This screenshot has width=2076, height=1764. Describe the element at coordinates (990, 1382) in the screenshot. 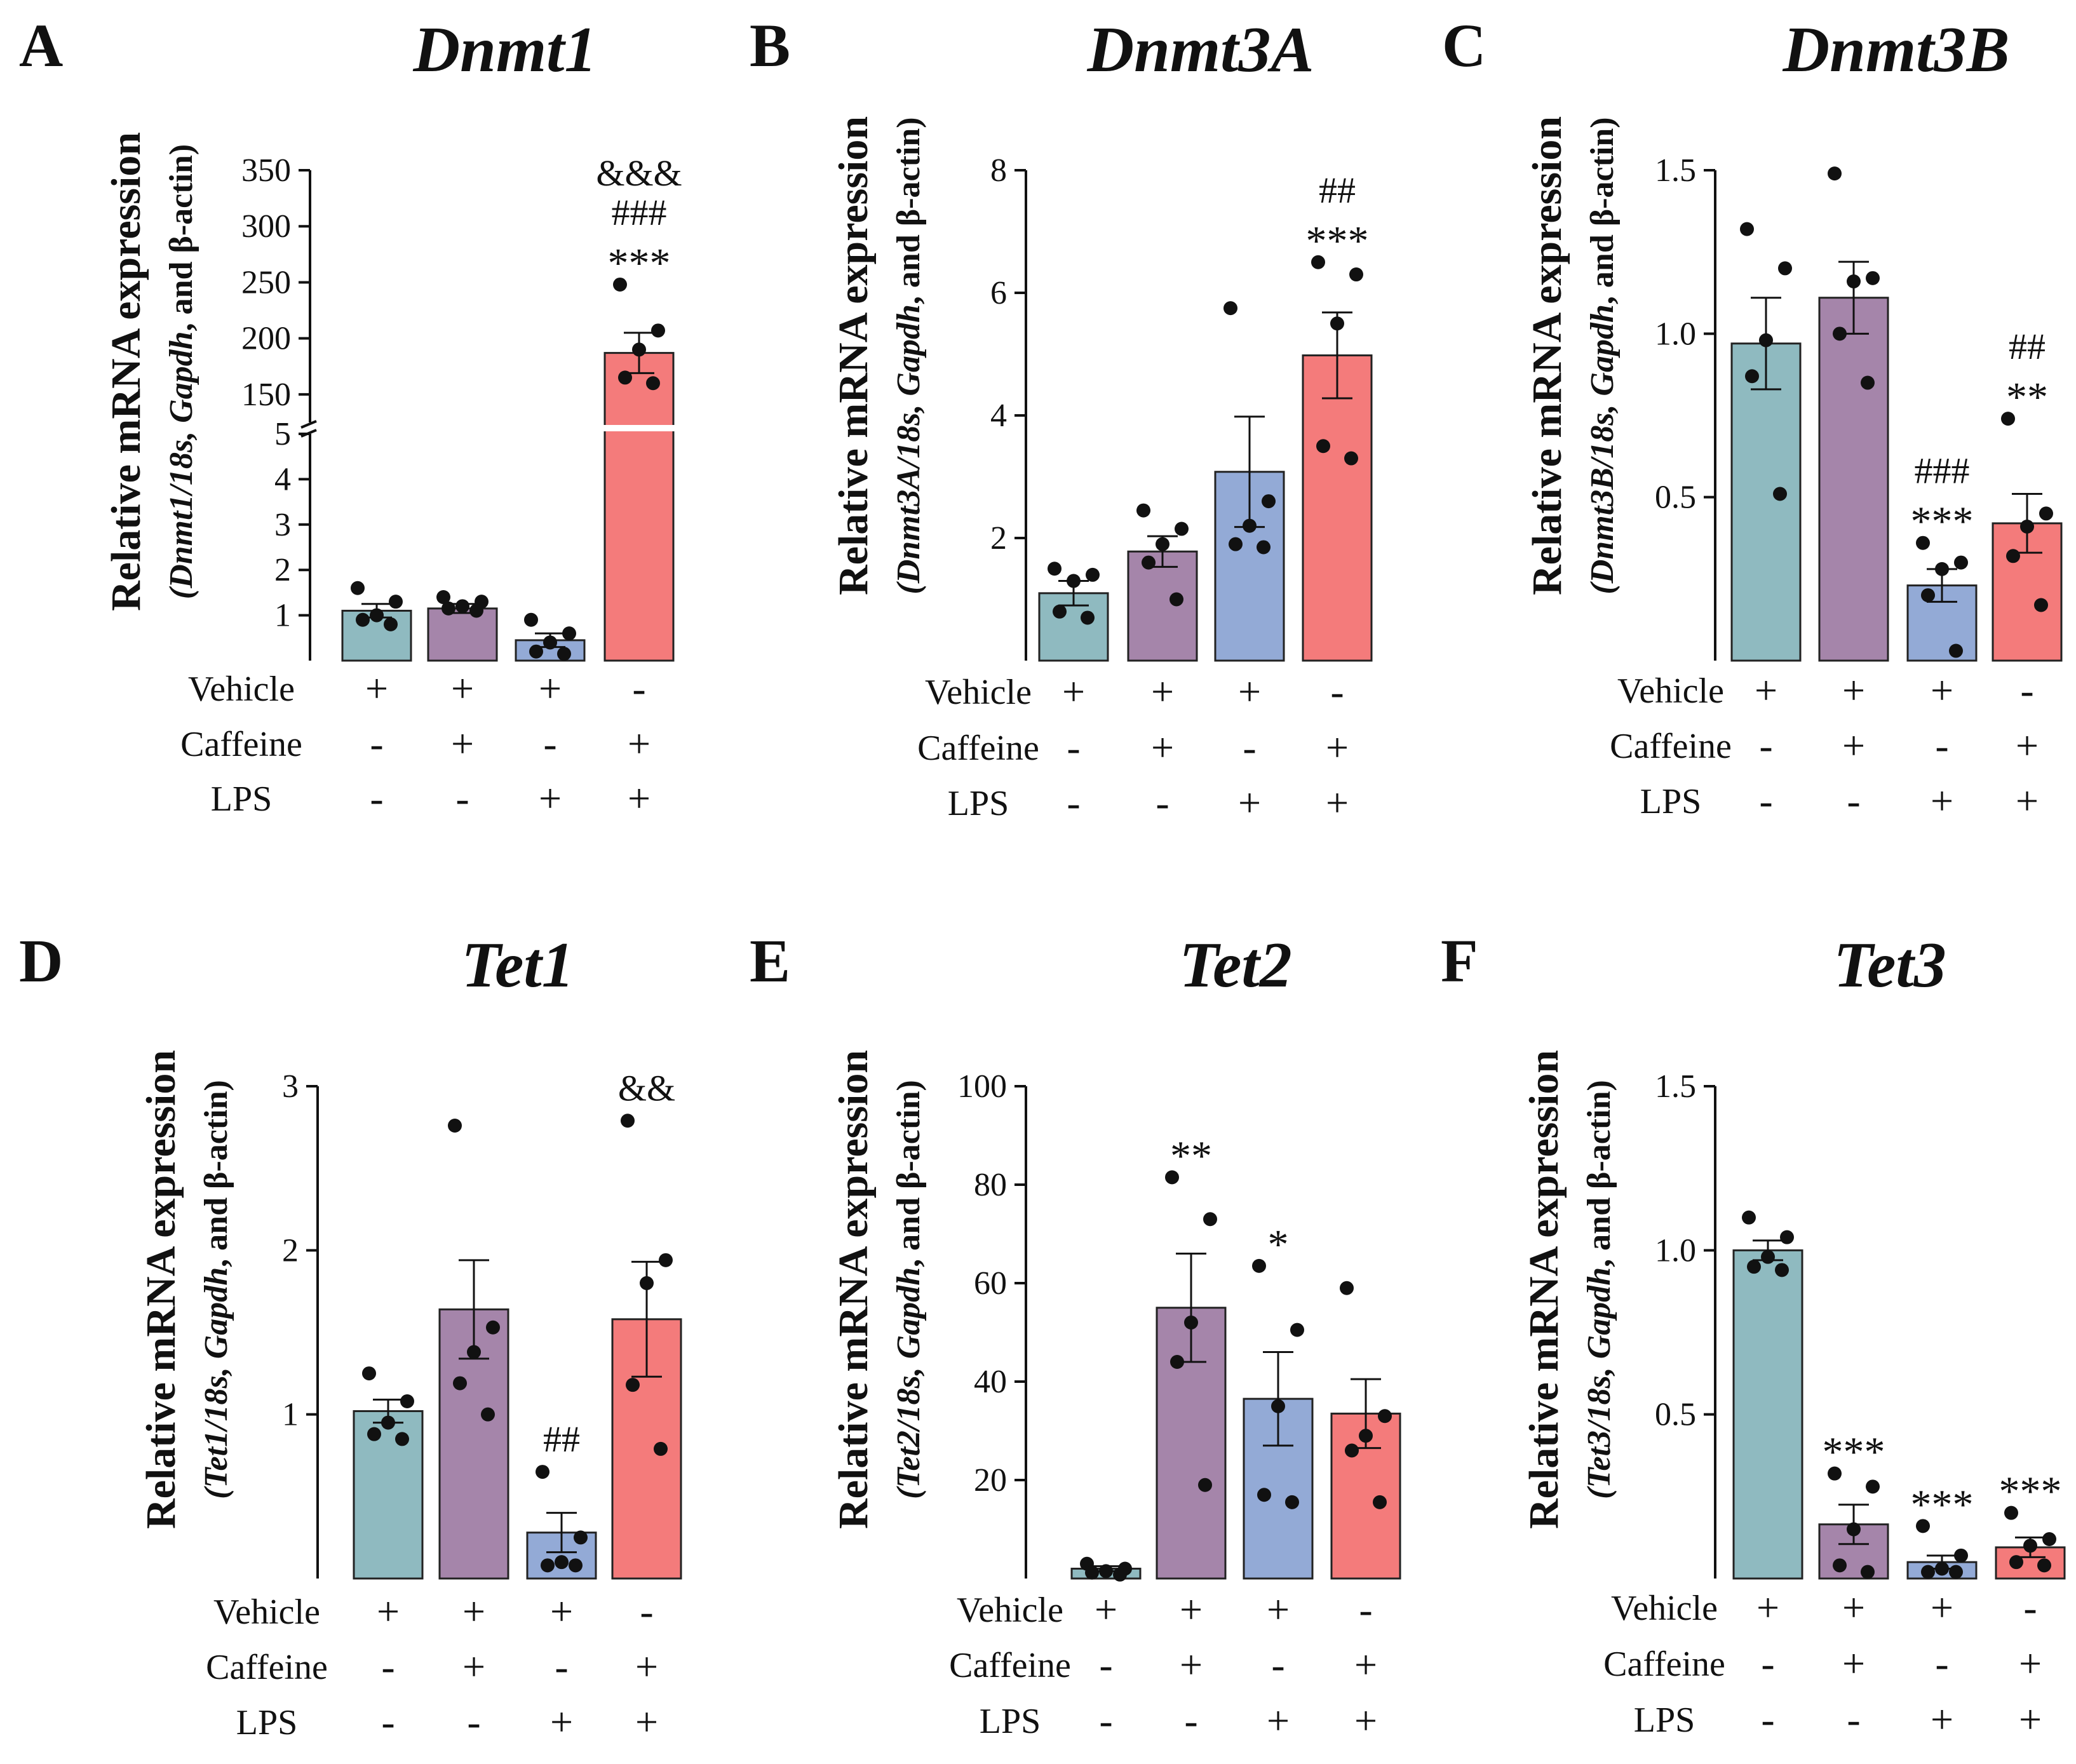

I see `y-tick-label: 40` at that location.